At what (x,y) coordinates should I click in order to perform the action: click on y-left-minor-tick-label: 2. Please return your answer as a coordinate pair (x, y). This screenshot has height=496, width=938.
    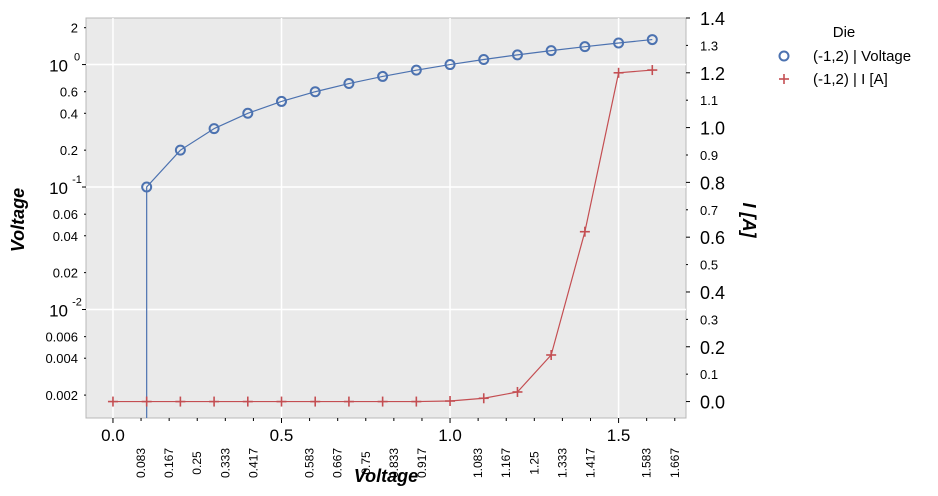
    Looking at the image, I should click on (74, 28).